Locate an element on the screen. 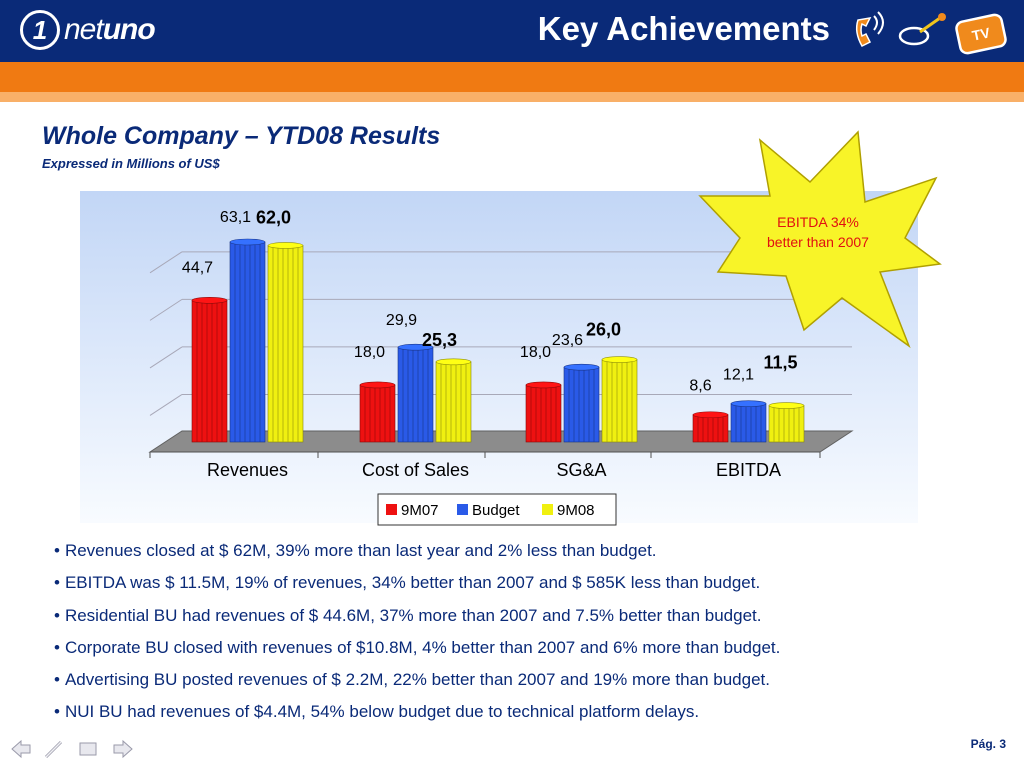 Image resolution: width=1024 pixels, height=768 pixels. data-label-9m07: 44,7 is located at coordinates (197, 267).